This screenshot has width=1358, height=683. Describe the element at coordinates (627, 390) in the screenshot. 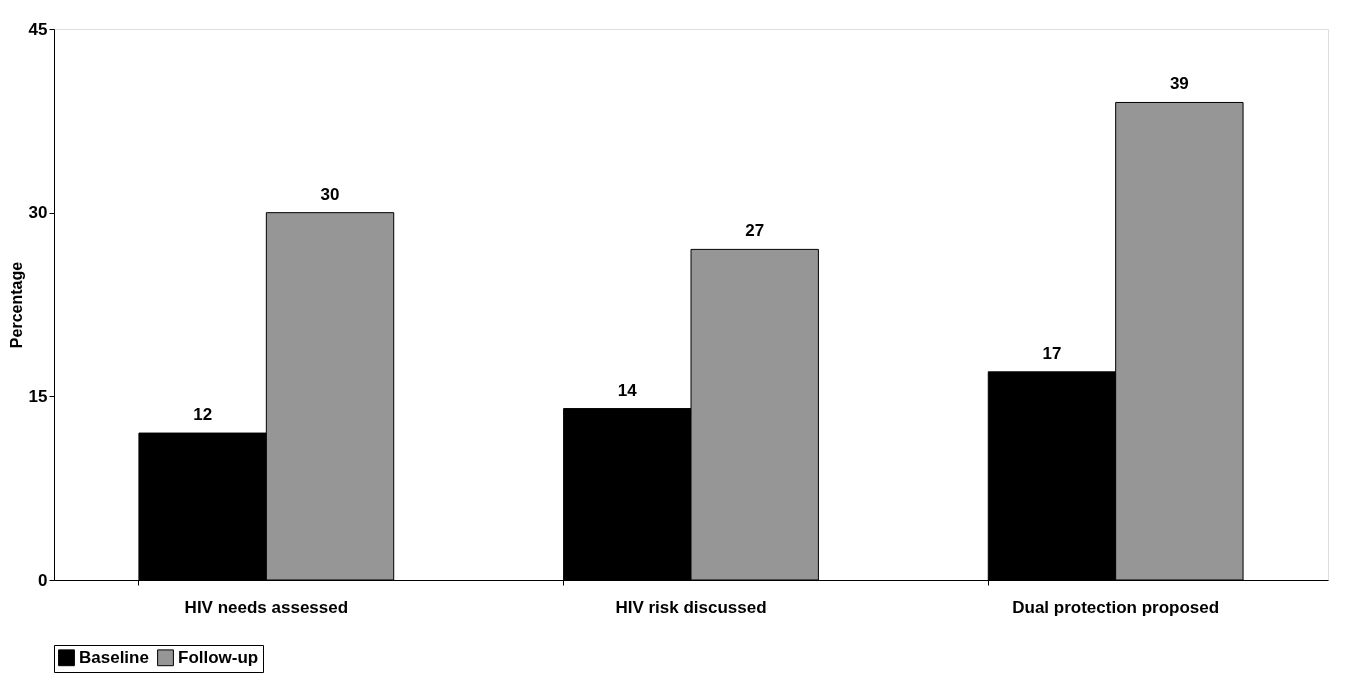

I see `data-label: 14` at that location.